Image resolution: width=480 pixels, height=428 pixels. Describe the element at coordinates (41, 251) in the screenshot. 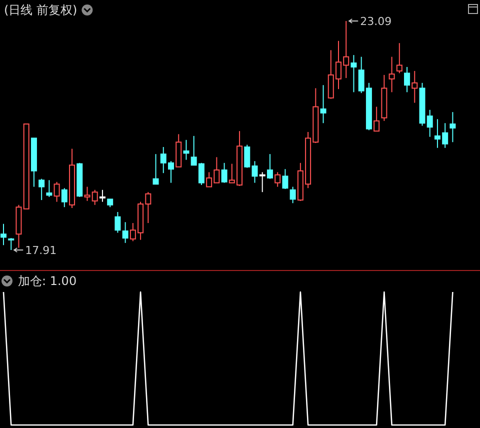

I see `annotation: 17.91` at that location.